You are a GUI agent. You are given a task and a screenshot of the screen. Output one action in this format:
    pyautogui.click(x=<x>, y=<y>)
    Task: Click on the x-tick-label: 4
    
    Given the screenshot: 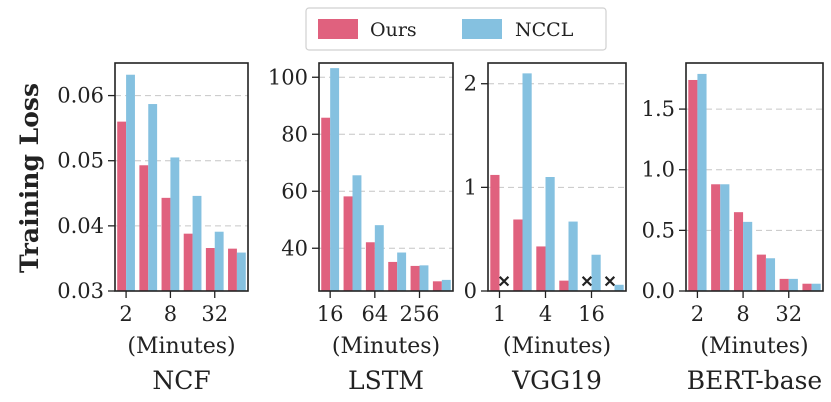 What is the action you would take?
    pyautogui.click(x=545, y=314)
    